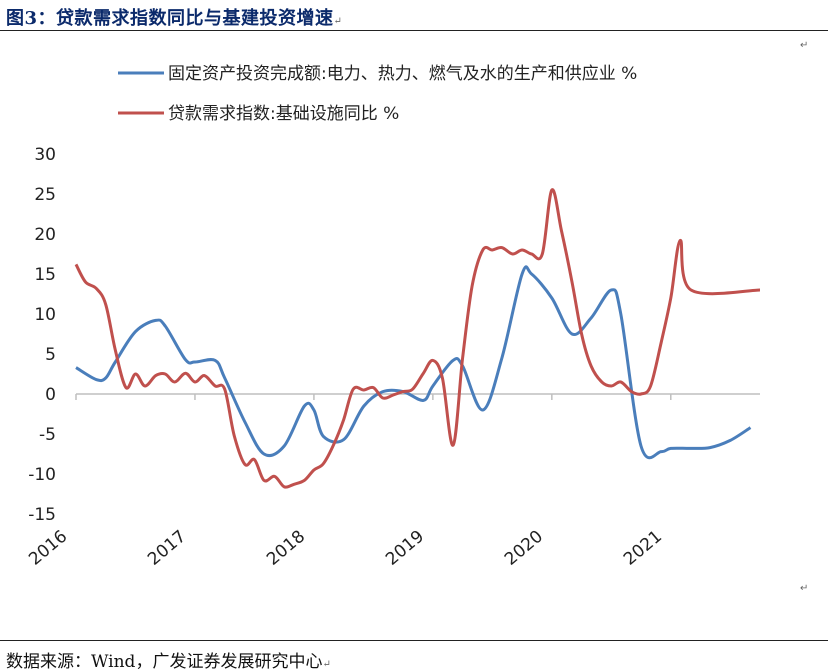 The height and width of the screenshot is (672, 833). What do you see at coordinates (48, 548) in the screenshot?
I see `x-tick-label: 2016` at bounding box center [48, 548].